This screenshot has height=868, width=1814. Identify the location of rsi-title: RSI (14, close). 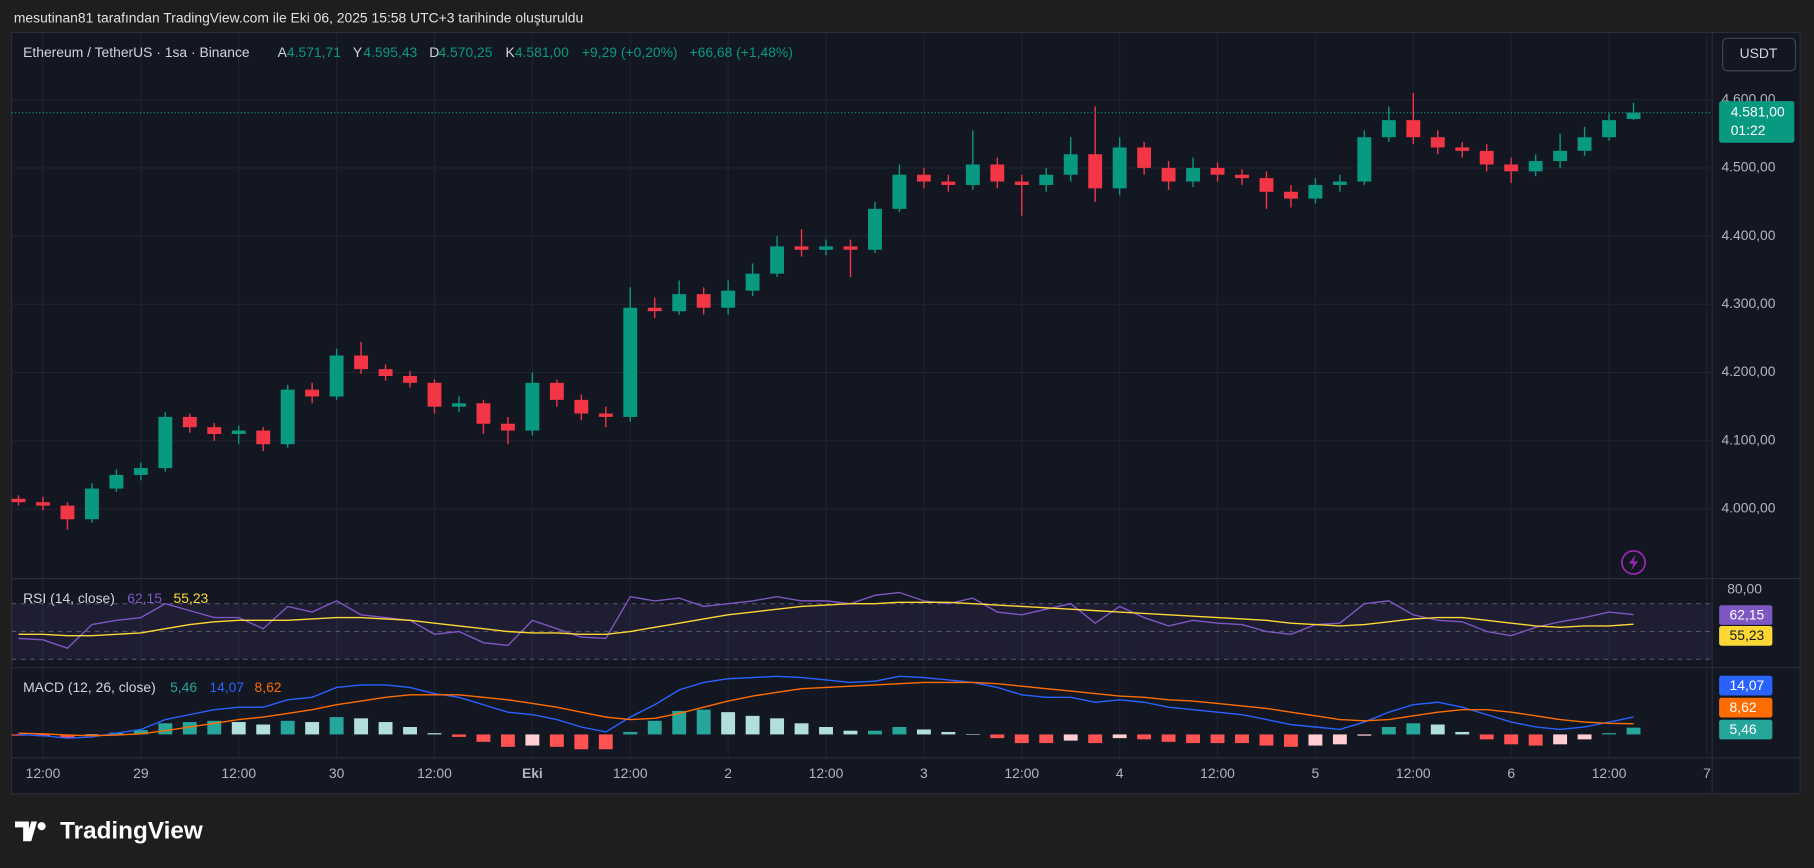
(69, 598).